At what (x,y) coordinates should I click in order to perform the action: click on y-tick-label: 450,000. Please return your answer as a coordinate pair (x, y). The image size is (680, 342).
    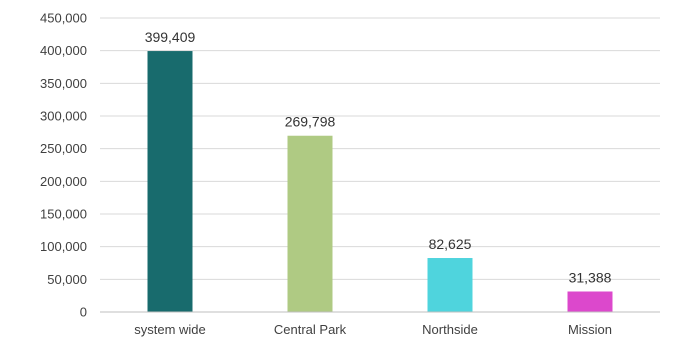
    Looking at the image, I should click on (63, 18).